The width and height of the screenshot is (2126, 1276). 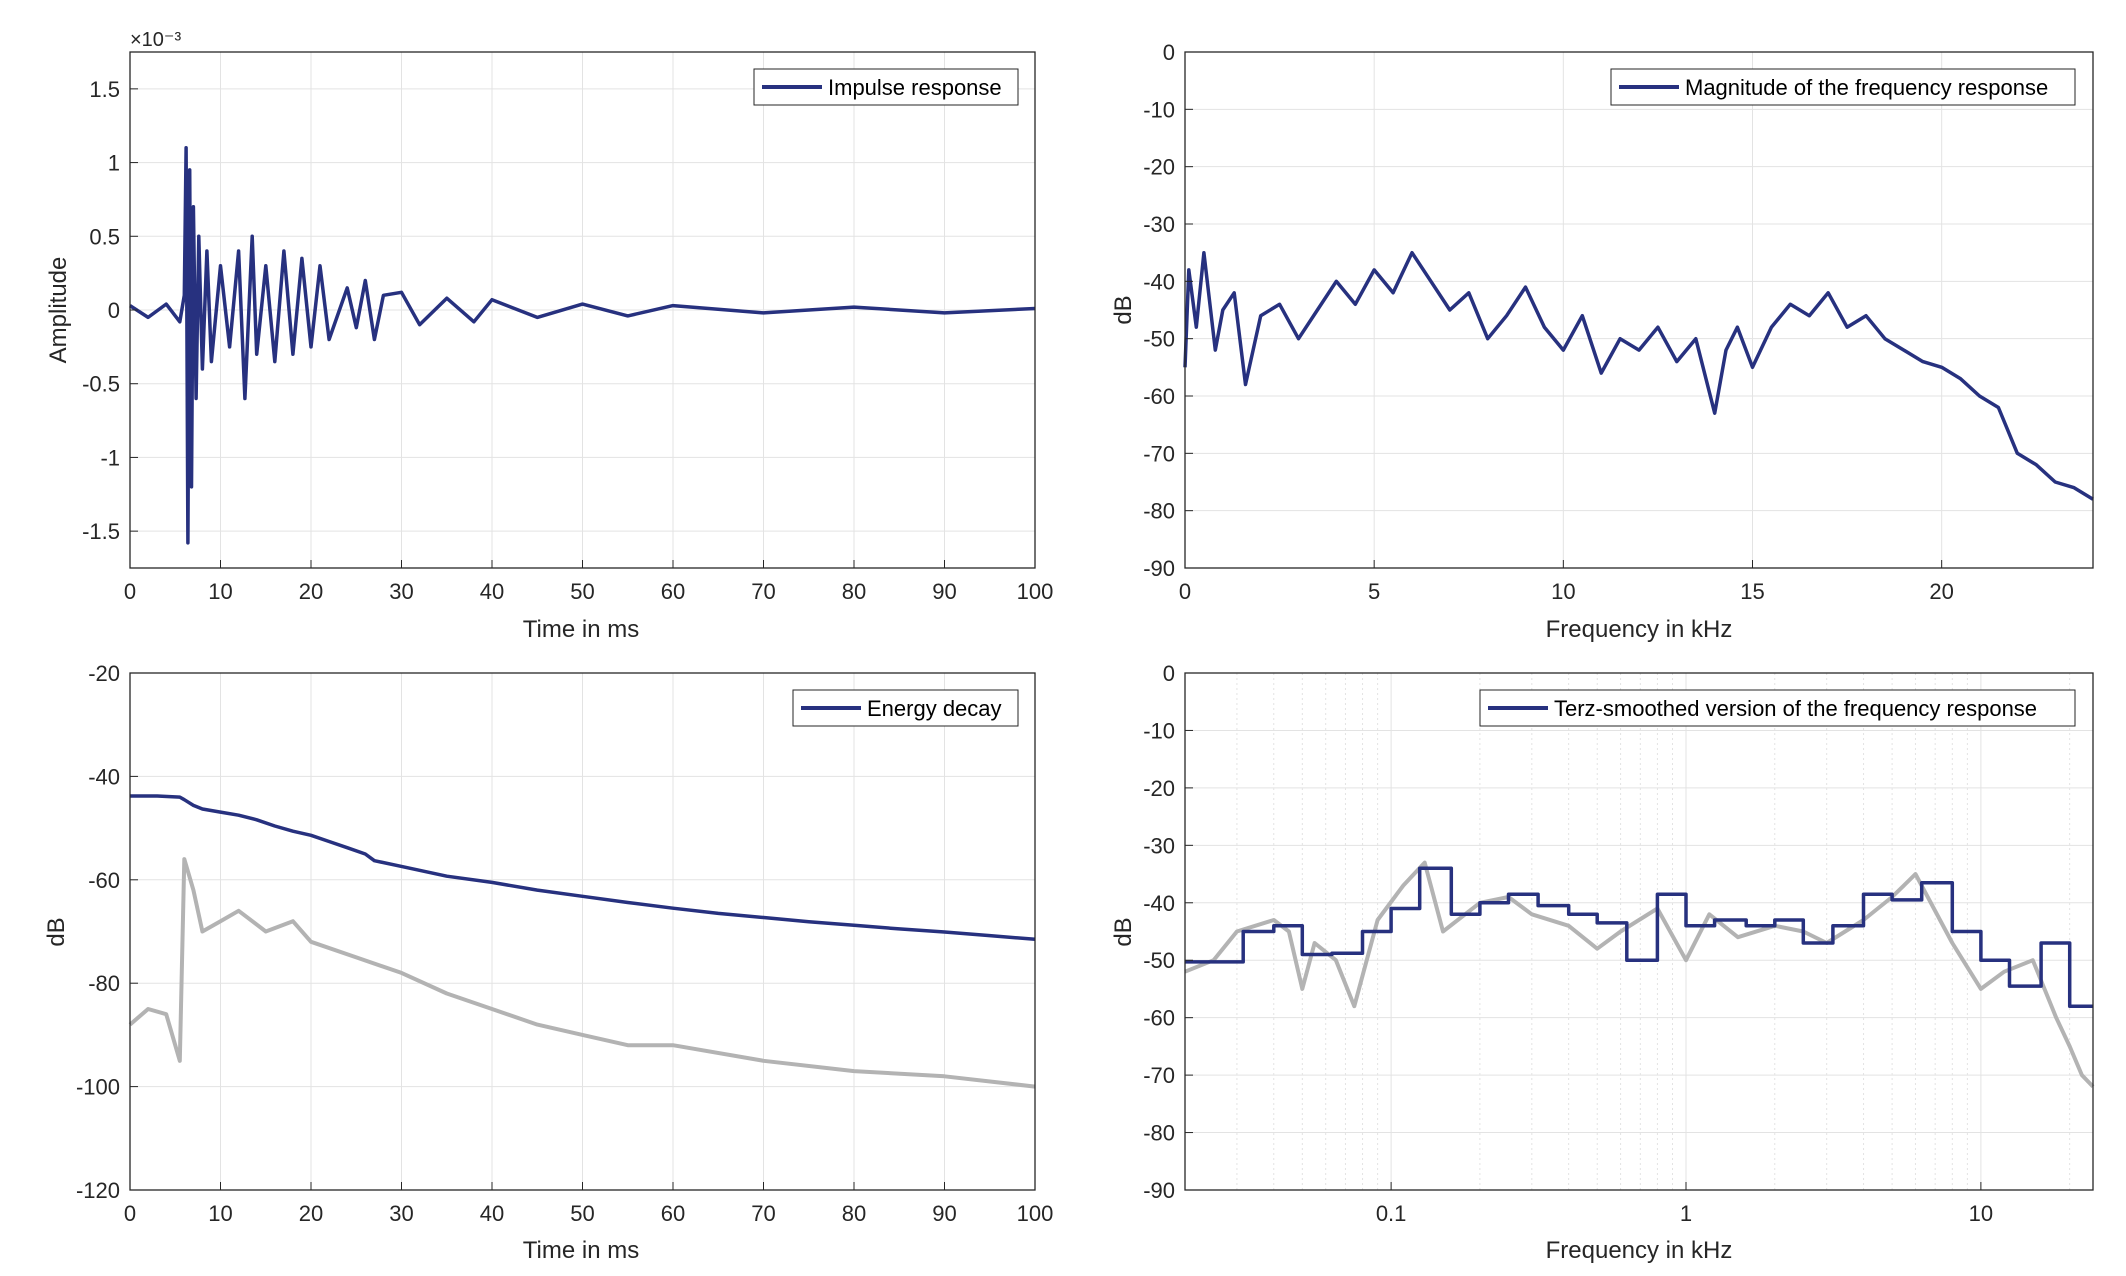 I want to click on impulse-y-tick-label: 1, so click(x=114, y=163).